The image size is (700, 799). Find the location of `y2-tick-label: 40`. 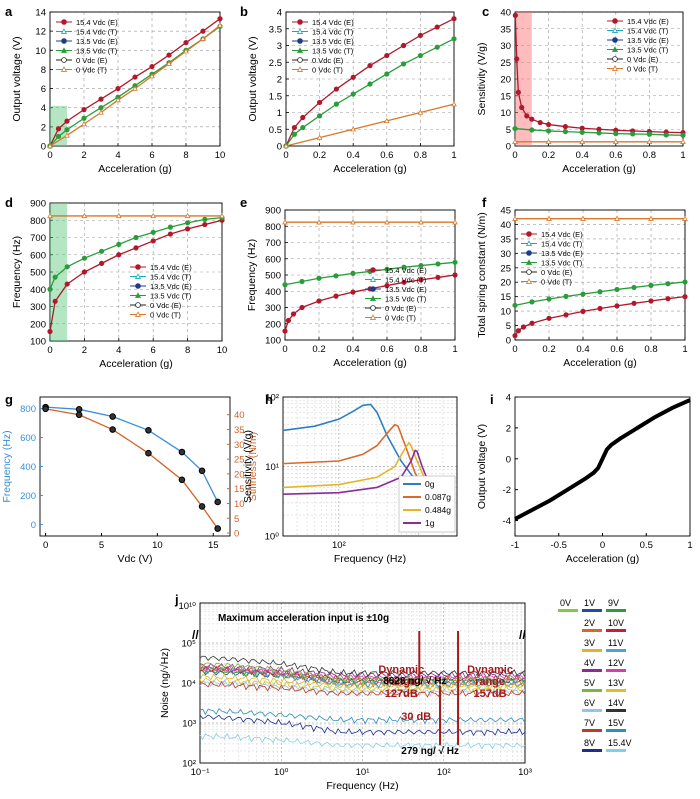

y2-tick-label: 40 is located at coordinates (239, 415).